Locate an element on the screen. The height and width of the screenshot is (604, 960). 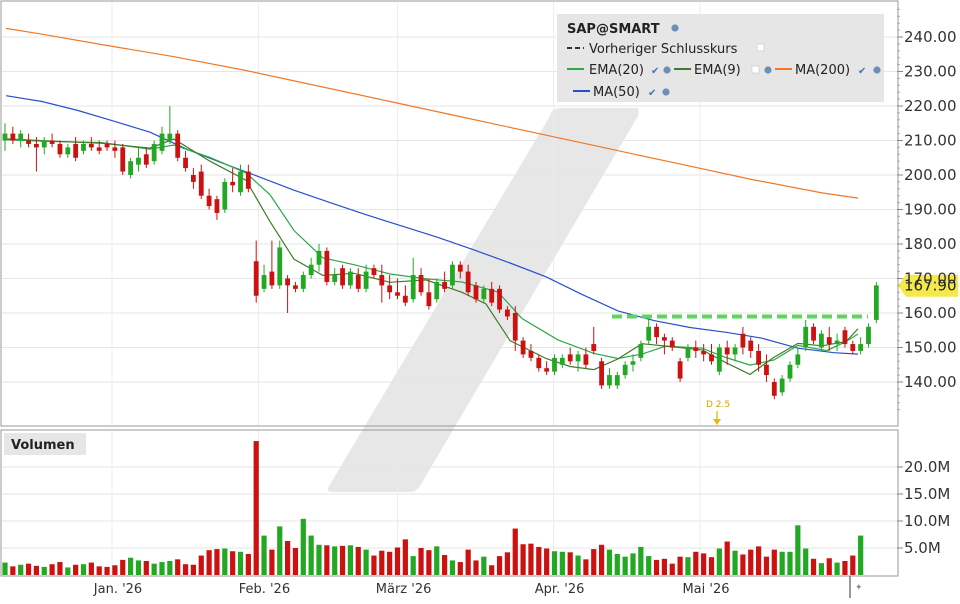
date-axis: Jan. '26 Feb. '26 März '26 Apr. '26 Mai '26 is located at coordinates (411, 589).